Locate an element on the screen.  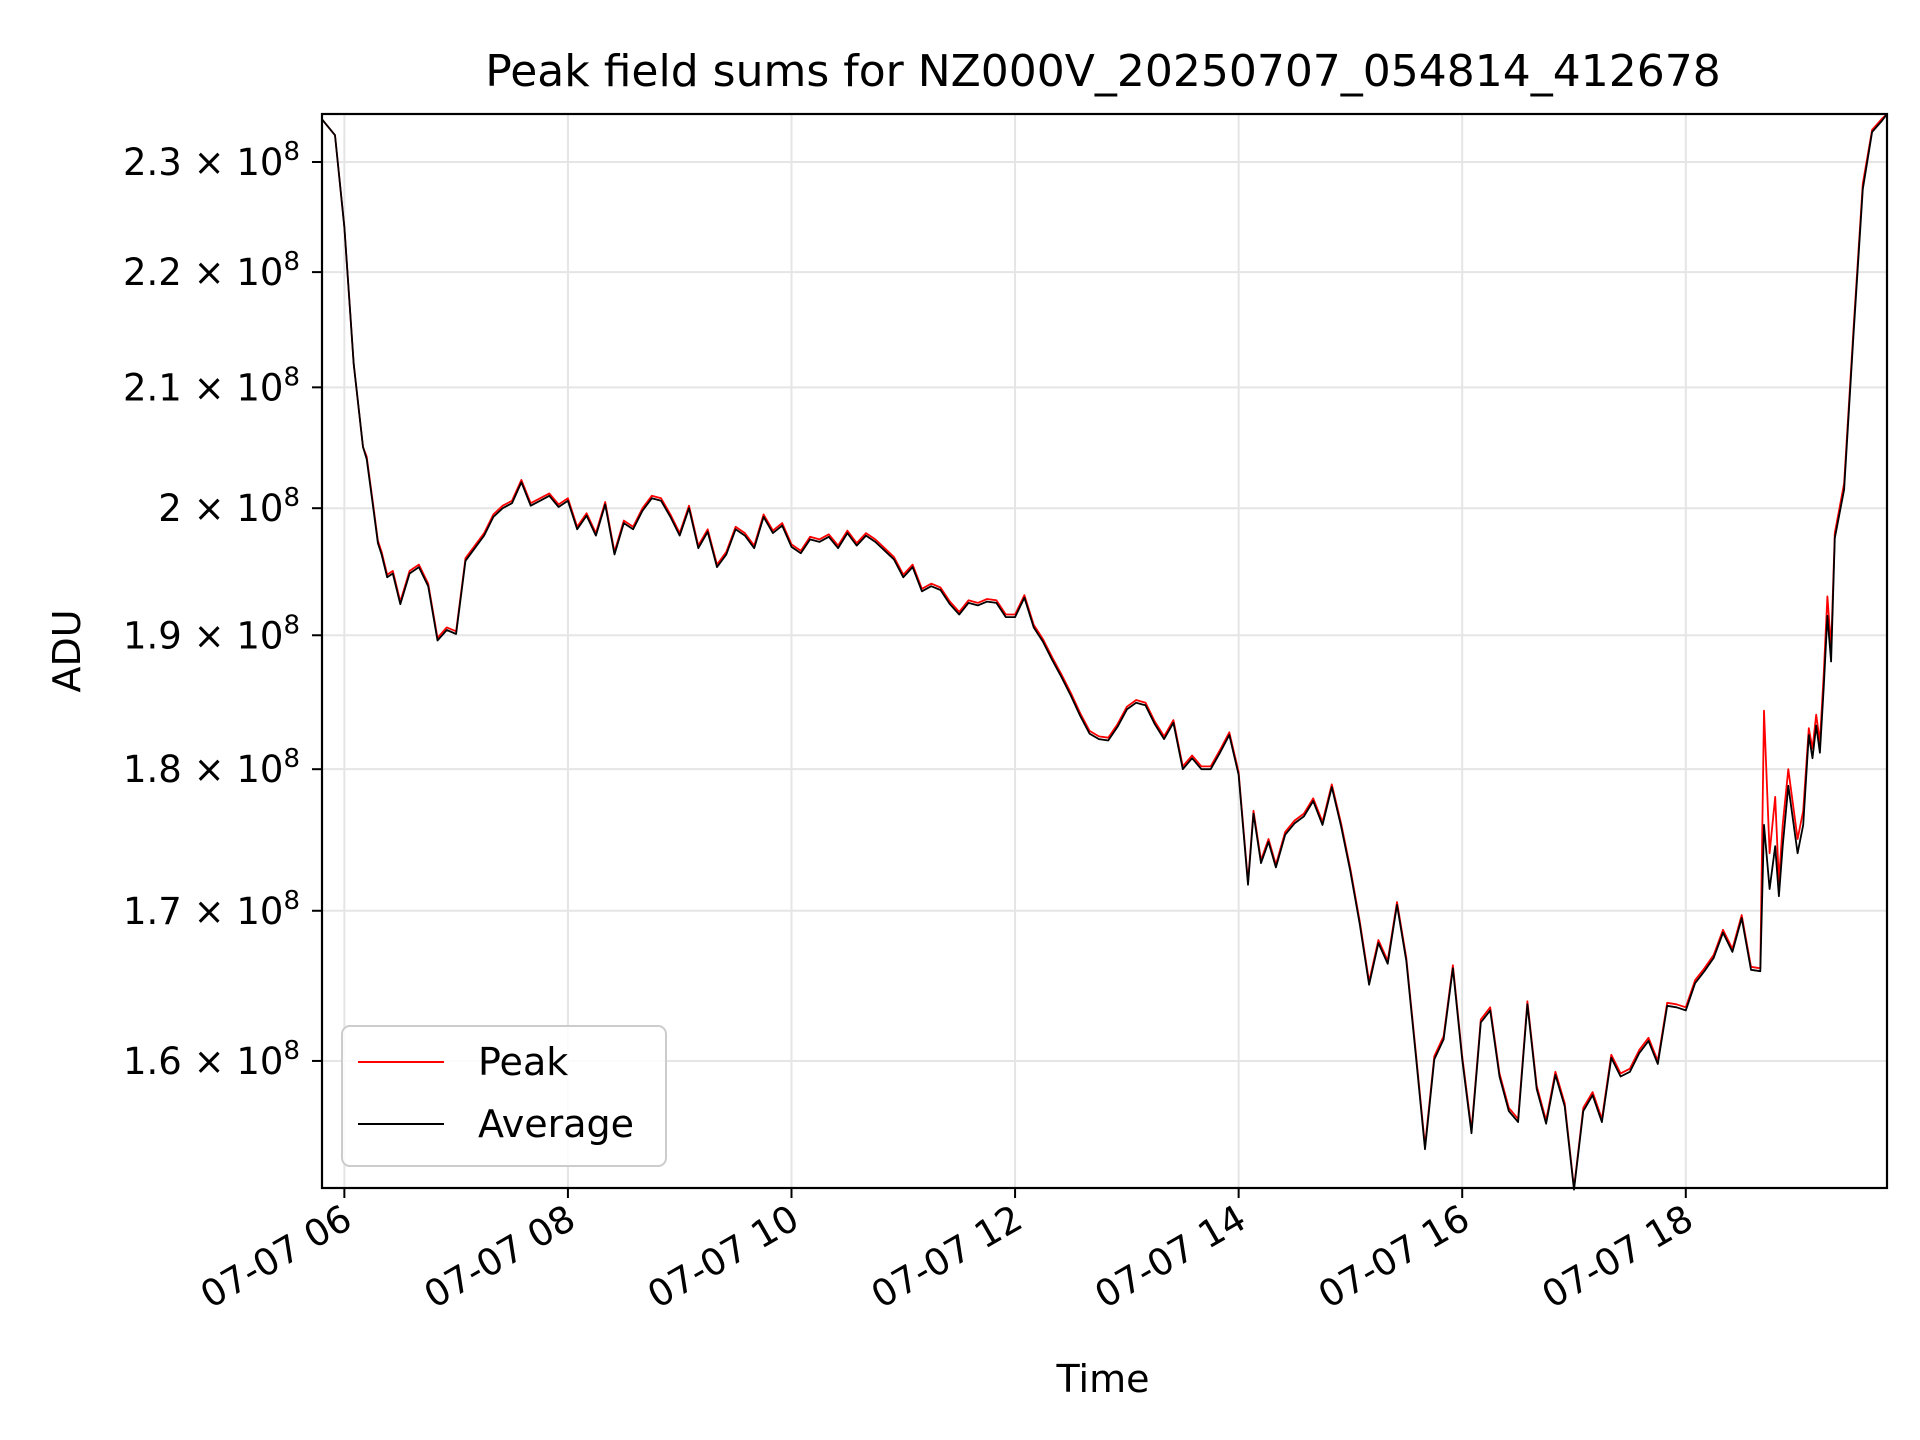
y-tick-mantissa: 1.7 is located at coordinates (158, 911).